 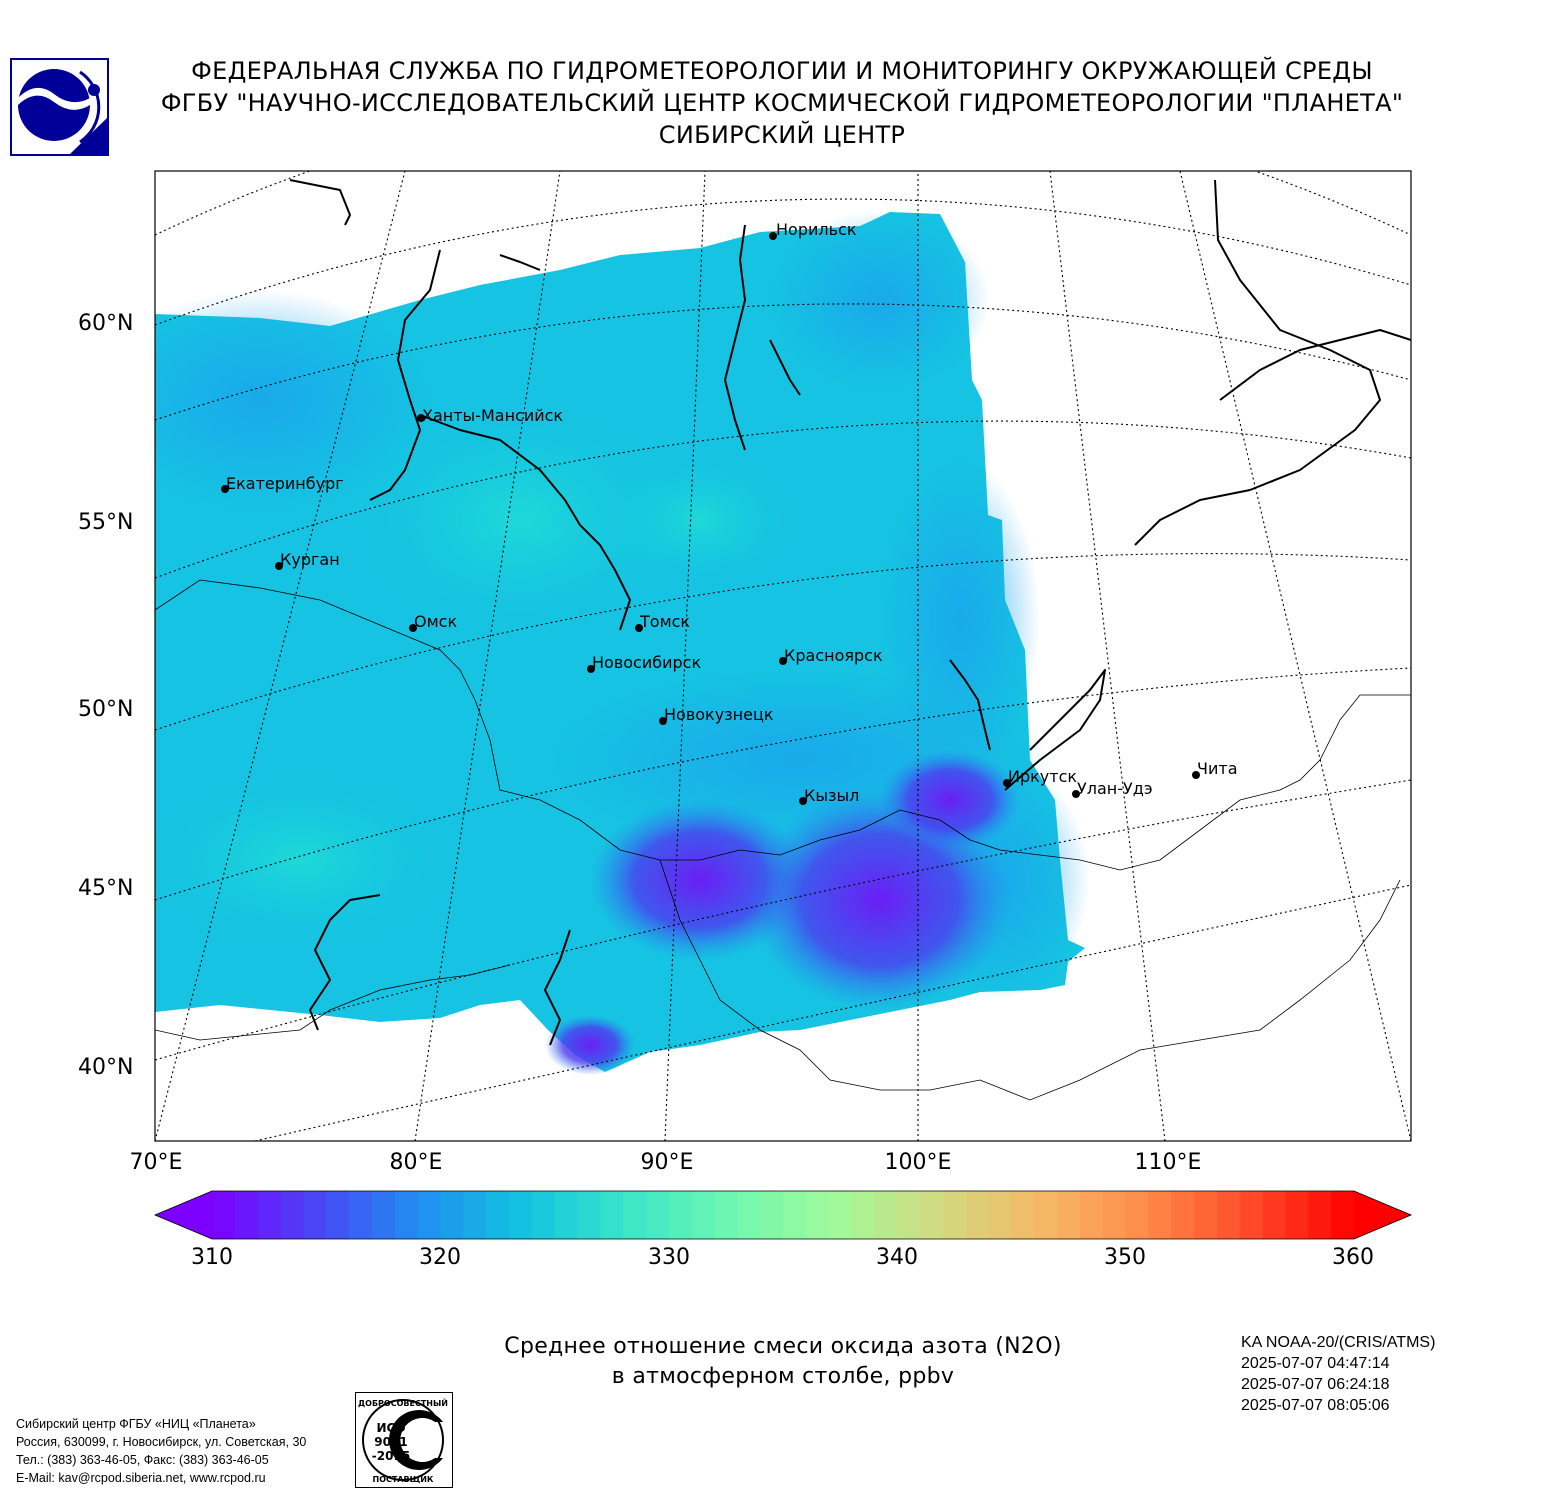 I want to click on lat-label-40: 40°N, so click(x=106, y=1067).